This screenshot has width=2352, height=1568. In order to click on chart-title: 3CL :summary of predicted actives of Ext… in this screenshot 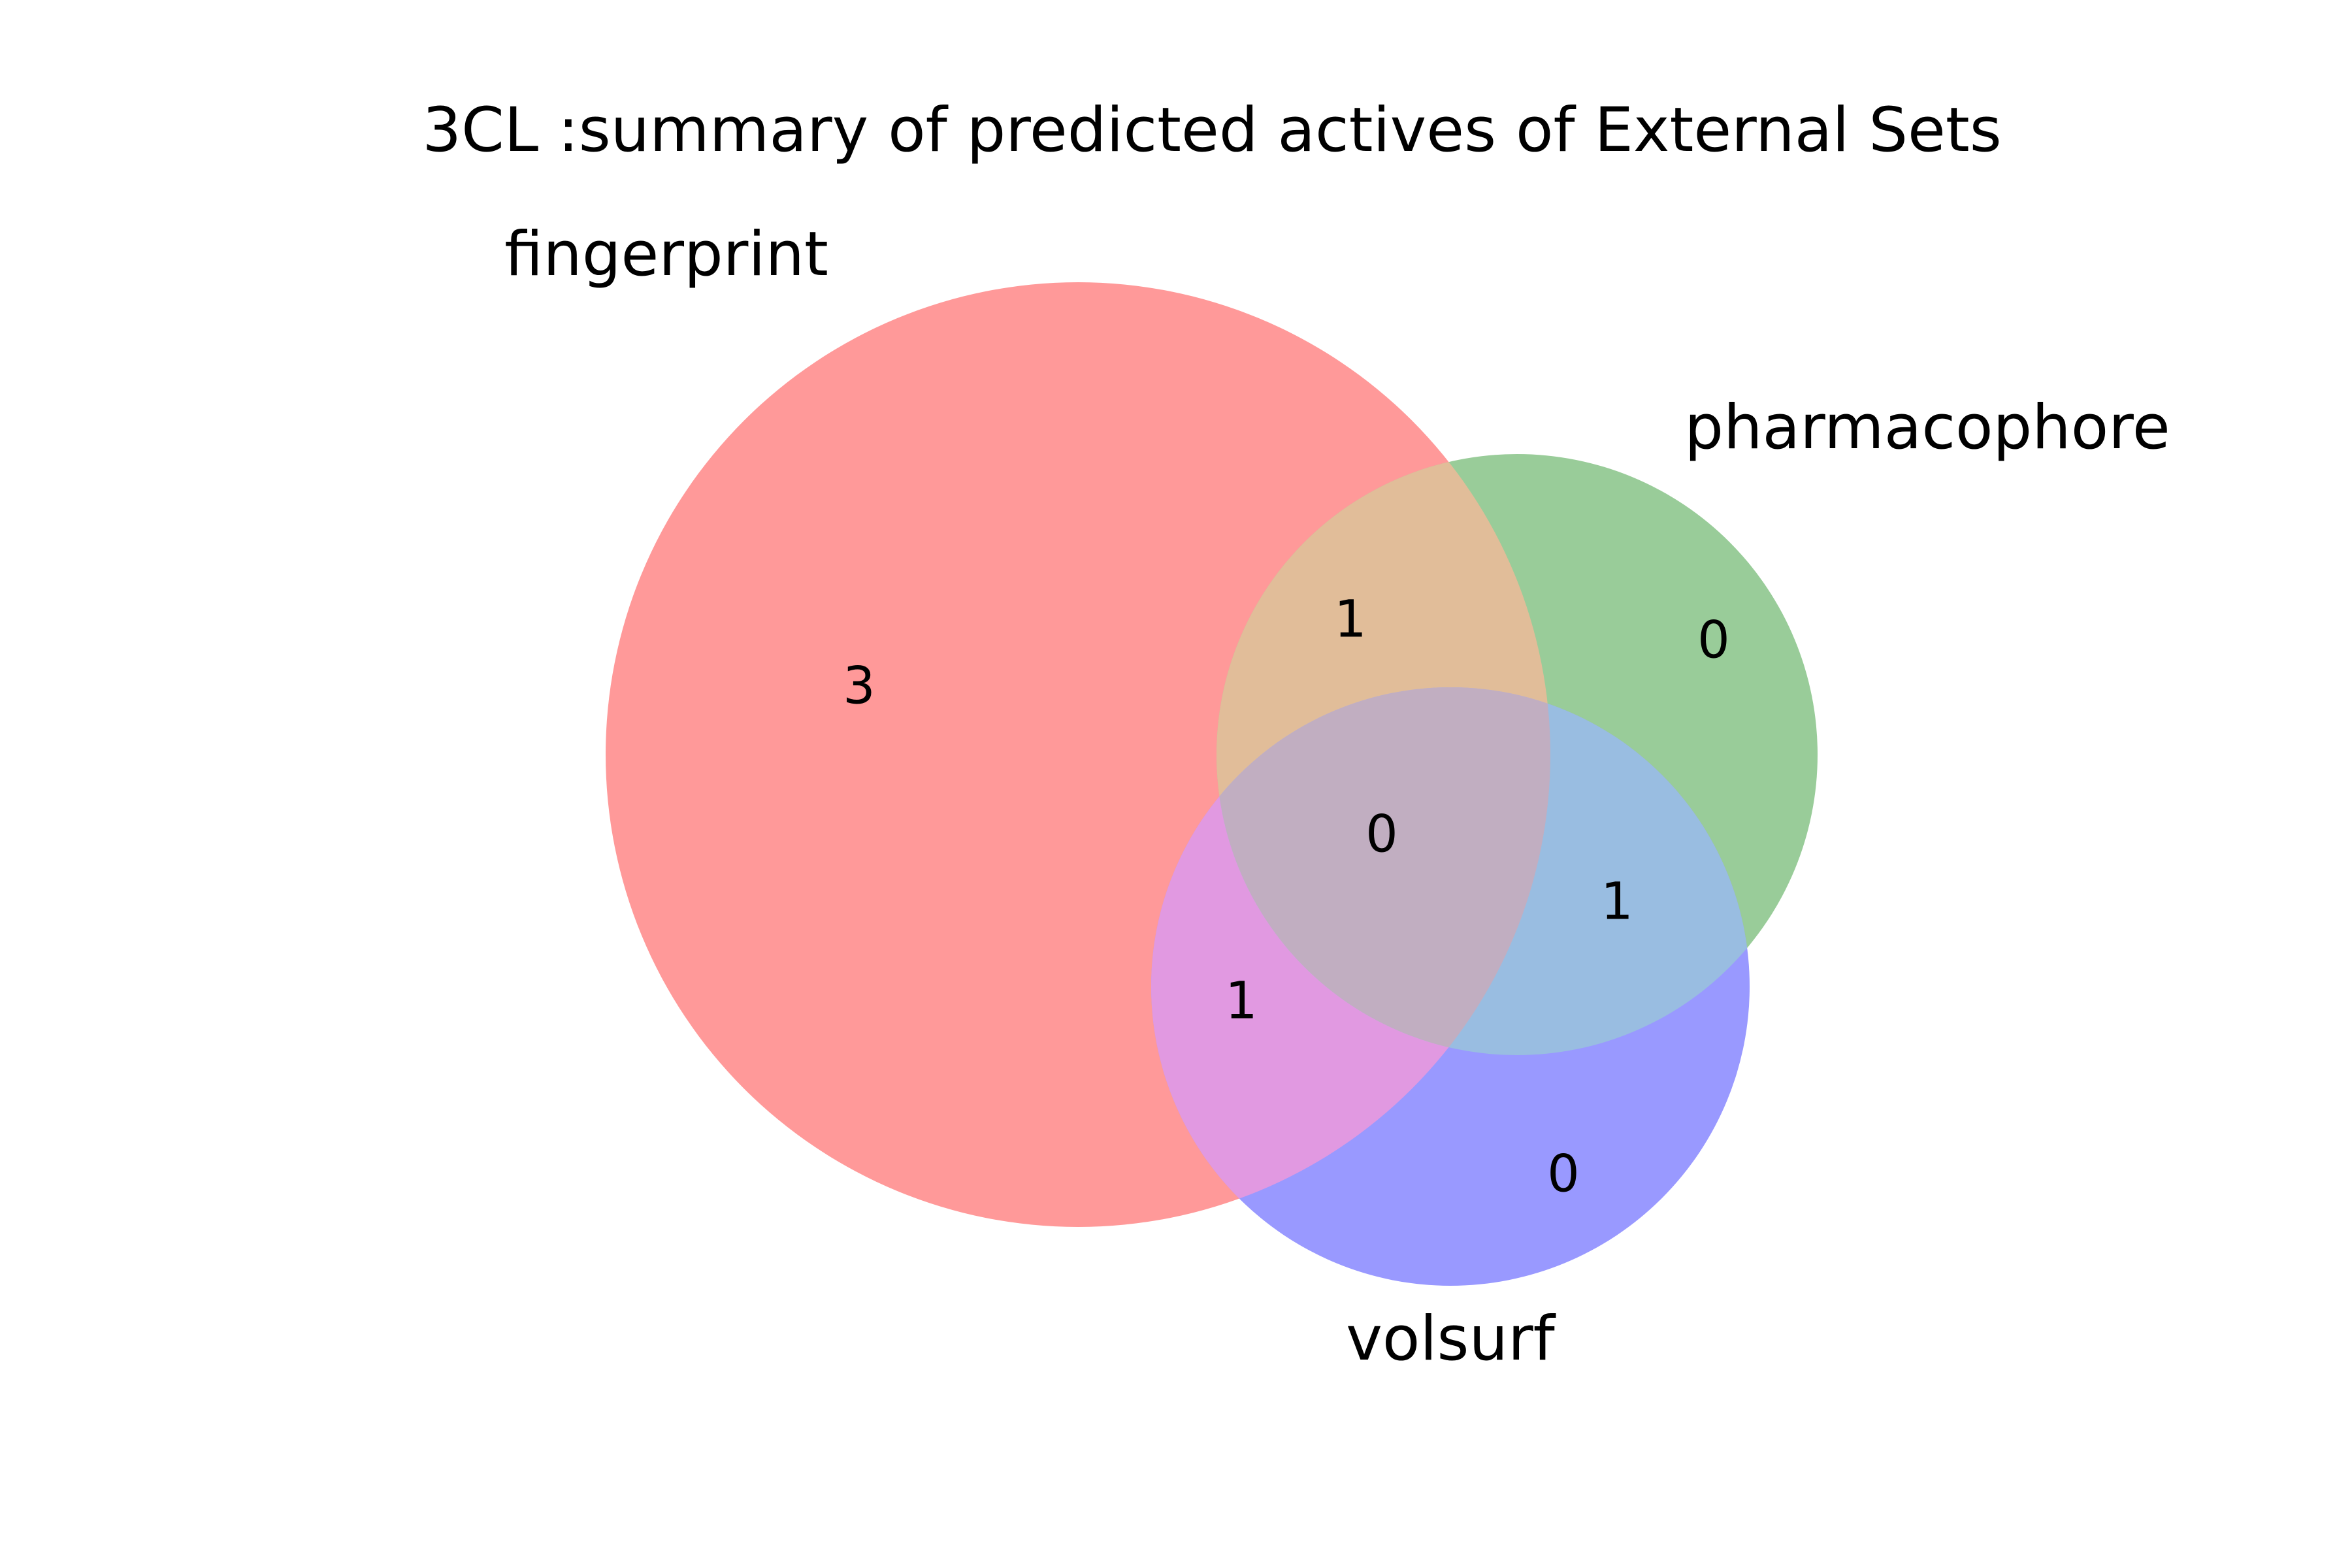, I will do `click(1211, 130)`.